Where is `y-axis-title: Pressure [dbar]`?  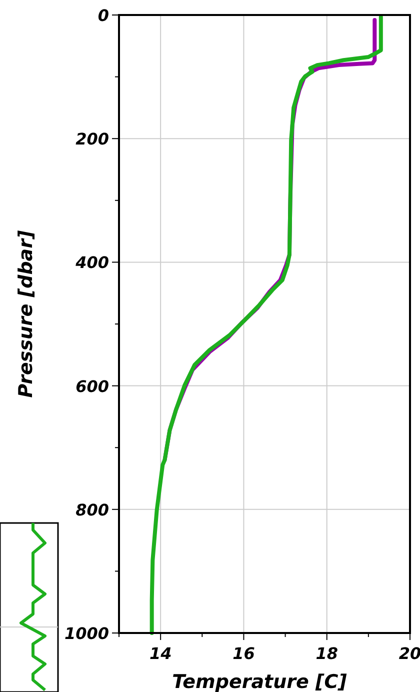
y-axis-title: Pressure [dbar] is located at coordinates (26, 314).